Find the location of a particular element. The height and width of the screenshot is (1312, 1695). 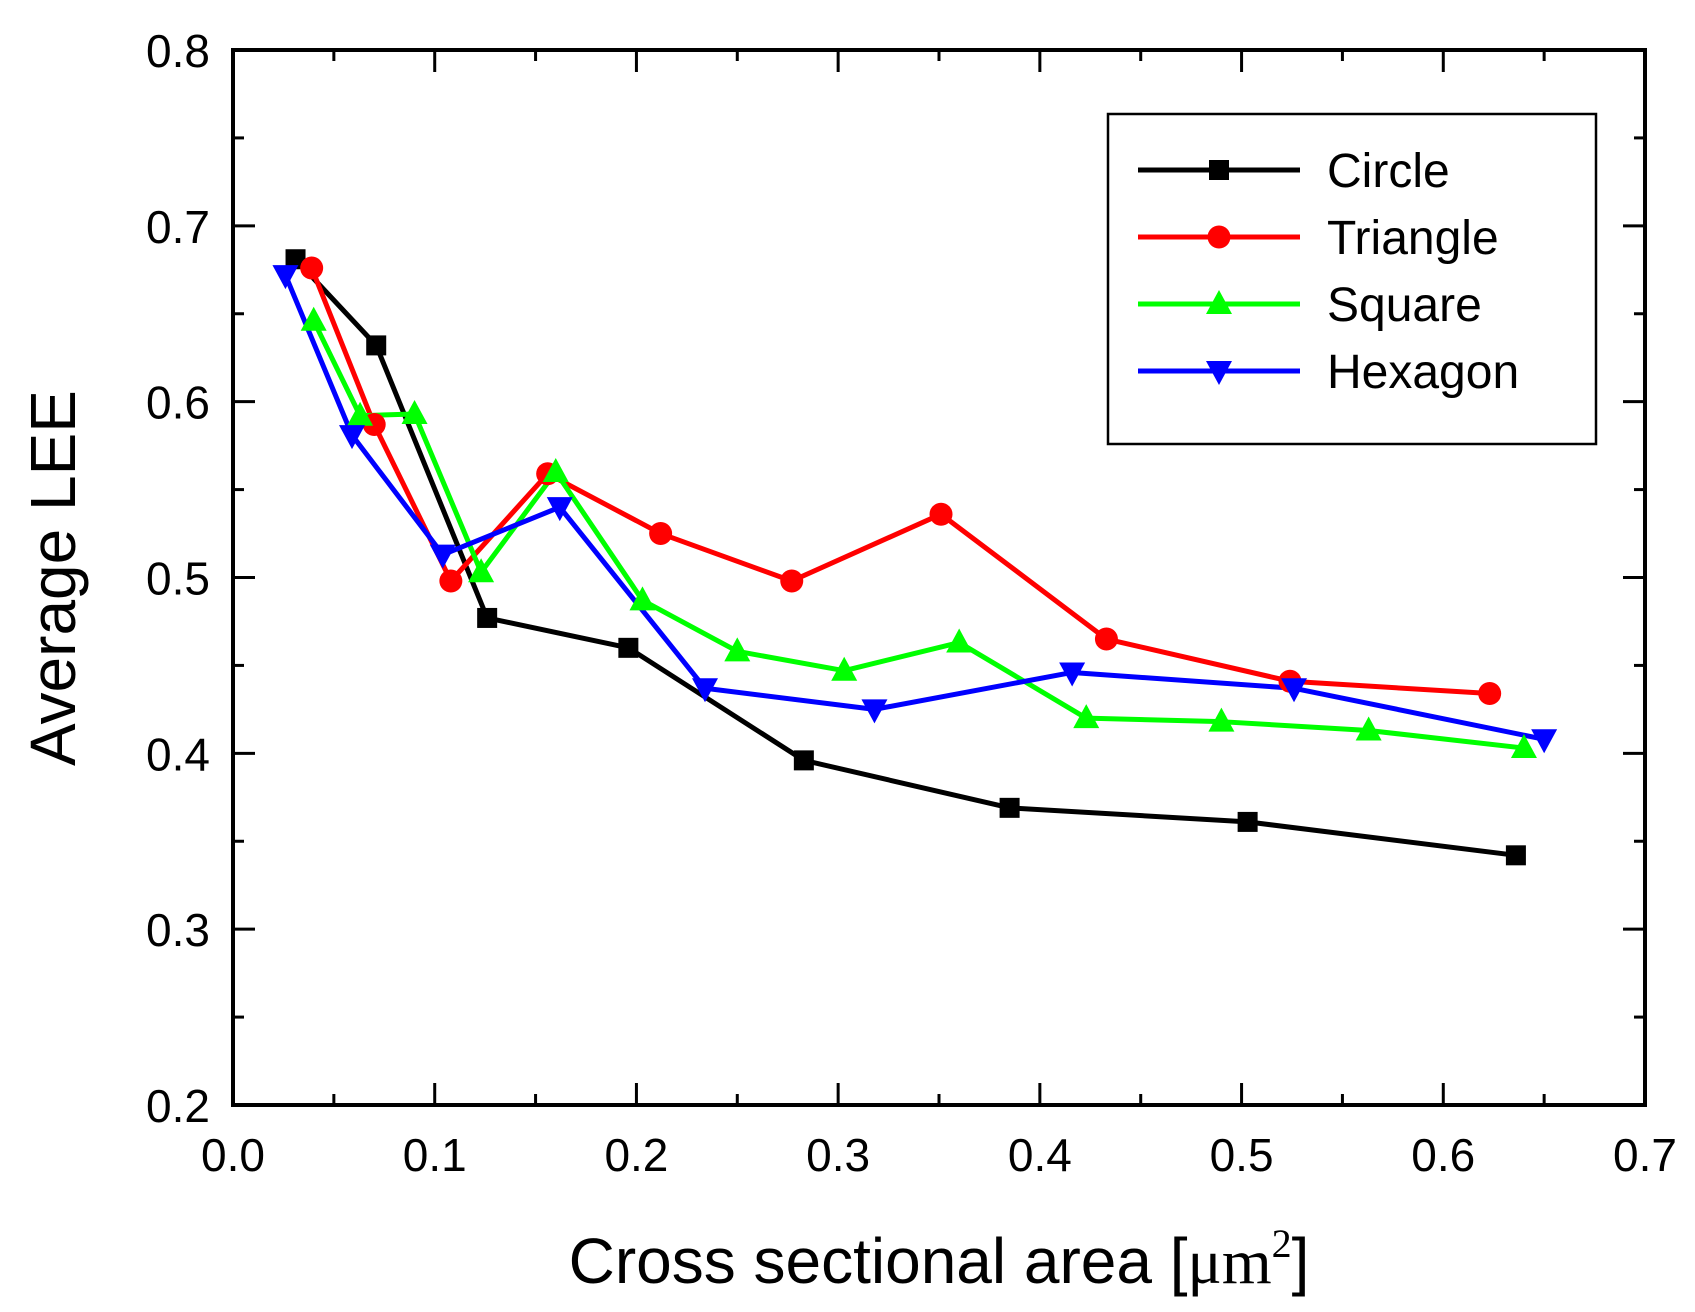

legend: Circle Triangle Square Hexagon is located at coordinates (1352, 279).